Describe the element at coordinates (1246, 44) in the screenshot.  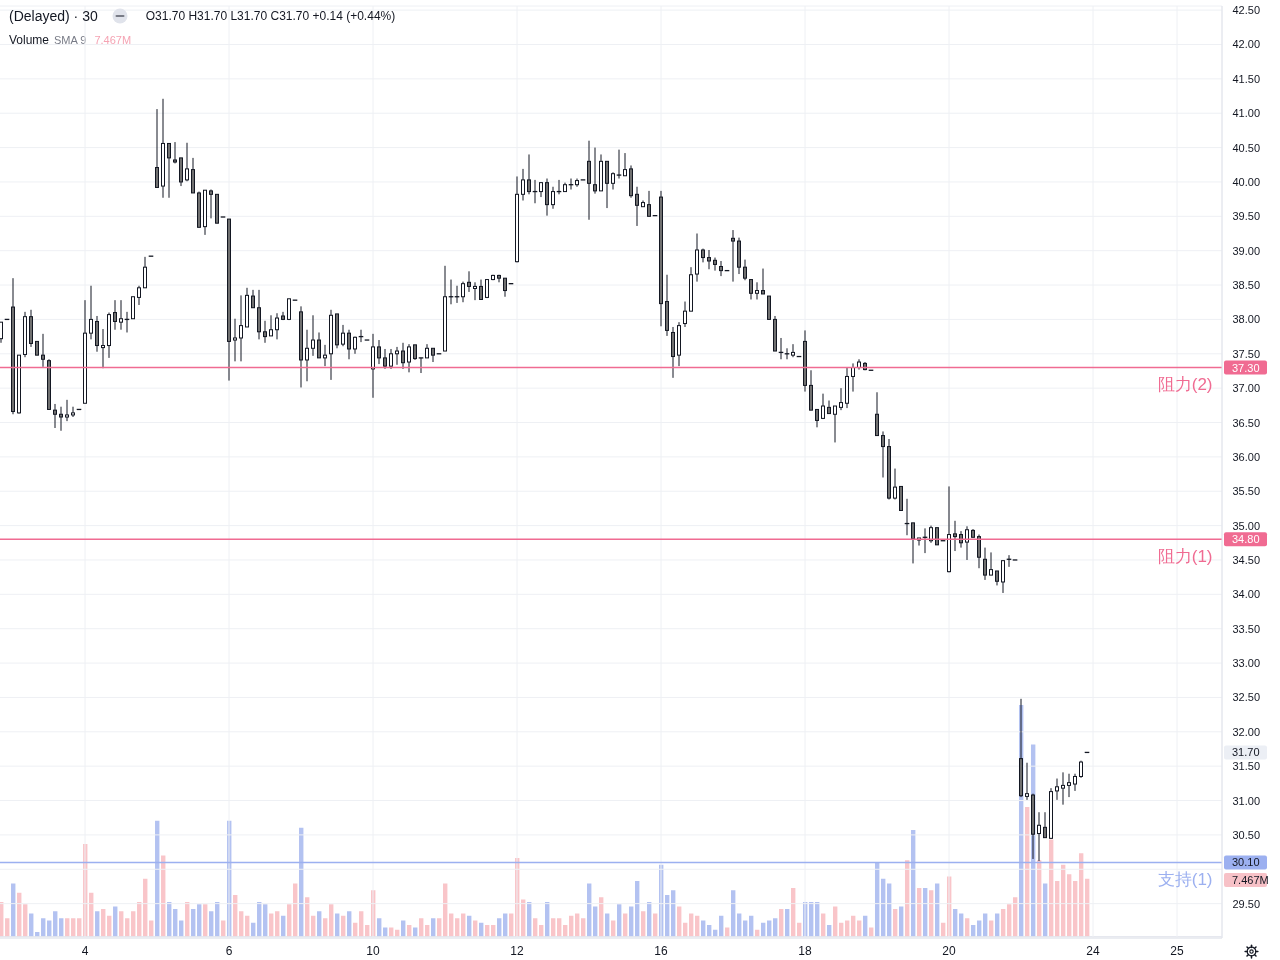
I see `y-tick-label: 42.00` at that location.